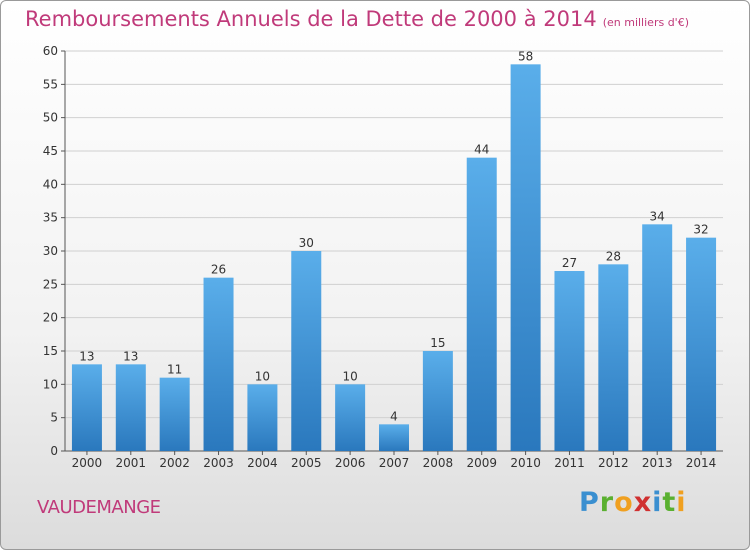  Describe the element at coordinates (218, 270) in the screenshot. I see `data-label-2003: 26` at that location.